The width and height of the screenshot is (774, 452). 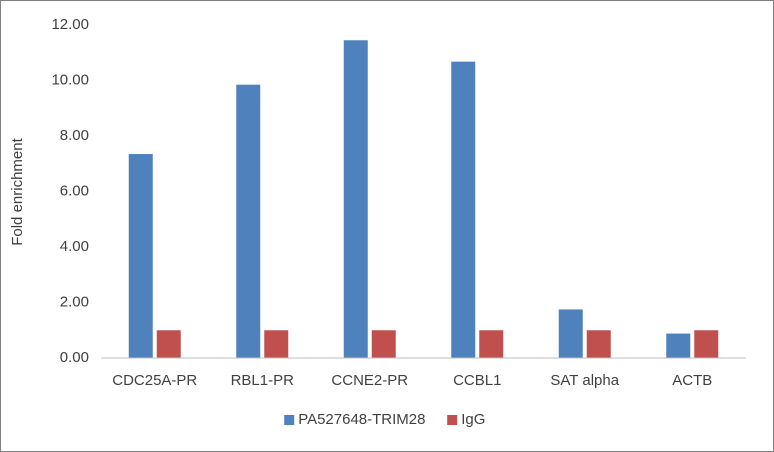 I want to click on y-tick-label: 8.00, so click(x=74, y=135).